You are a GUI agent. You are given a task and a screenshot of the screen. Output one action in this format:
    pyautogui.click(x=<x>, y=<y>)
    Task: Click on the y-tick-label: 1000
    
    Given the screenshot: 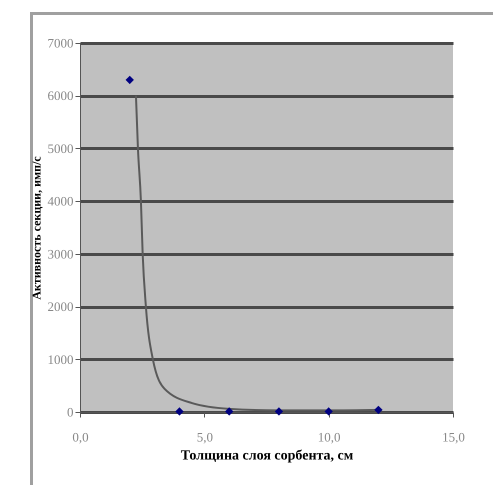 What is the action you would take?
    pyautogui.click(x=61, y=359)
    